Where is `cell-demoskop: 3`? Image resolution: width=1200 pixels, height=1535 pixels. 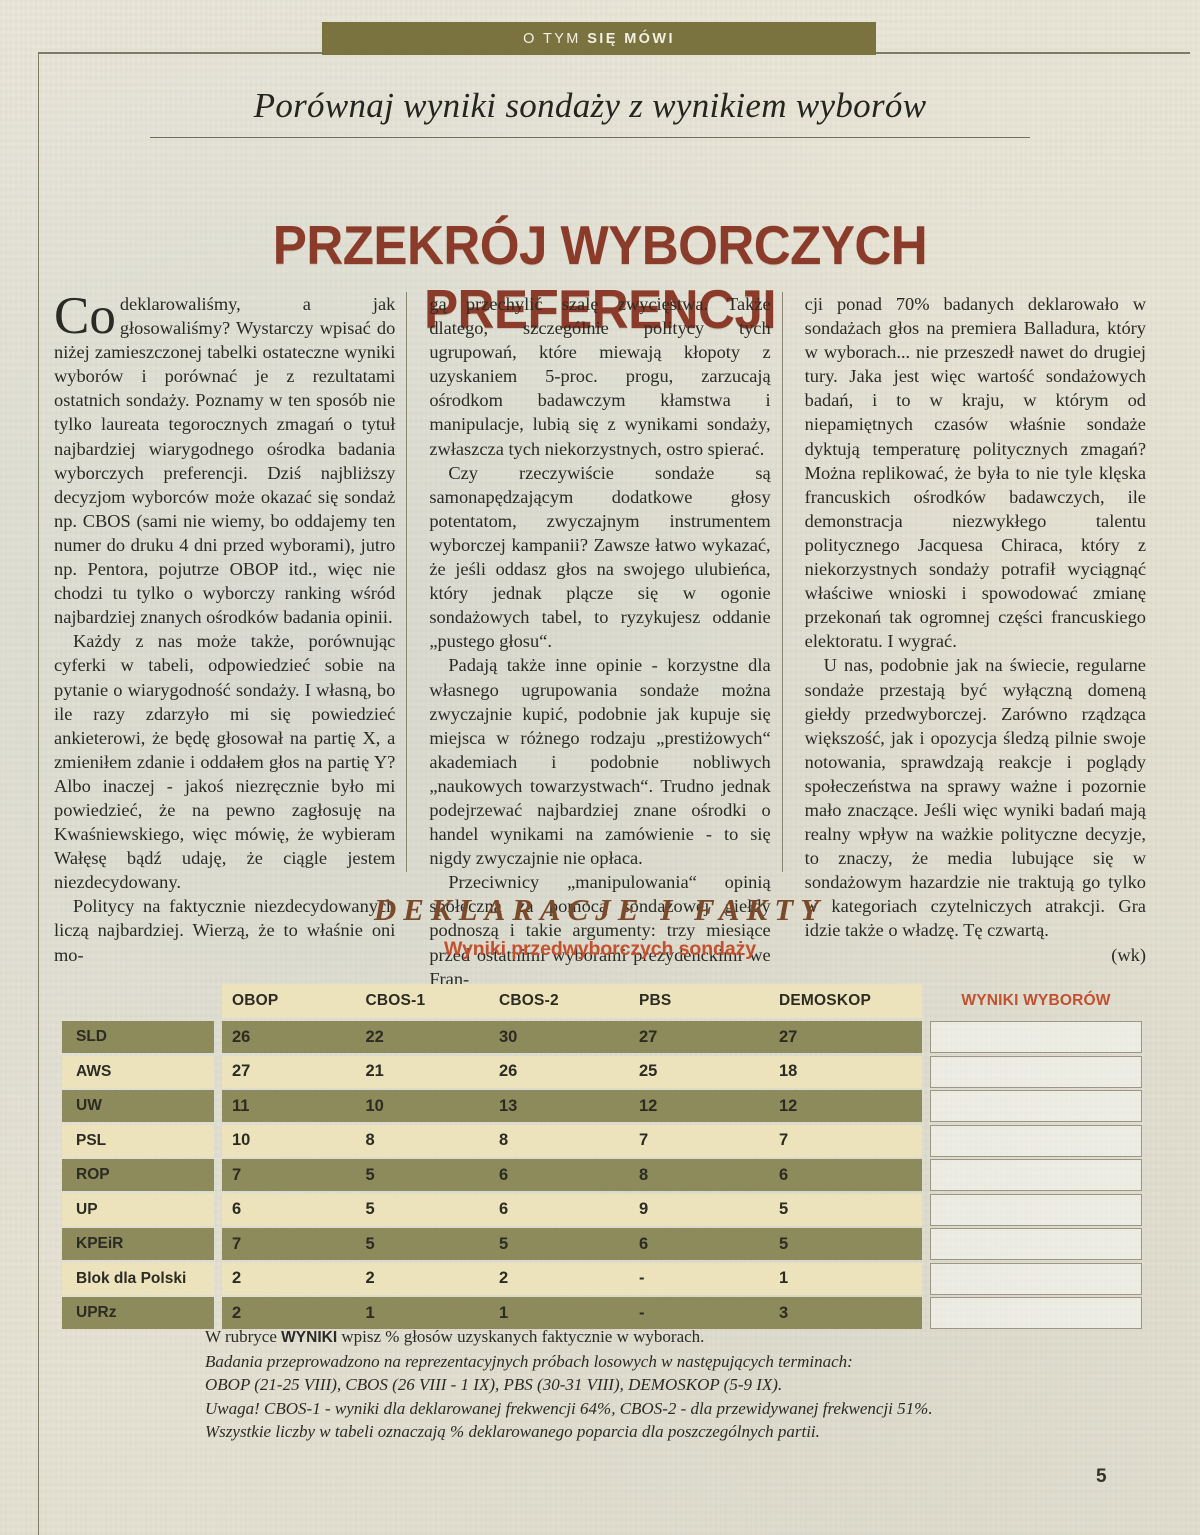 cell-demoskop: 3 is located at coordinates (784, 1312).